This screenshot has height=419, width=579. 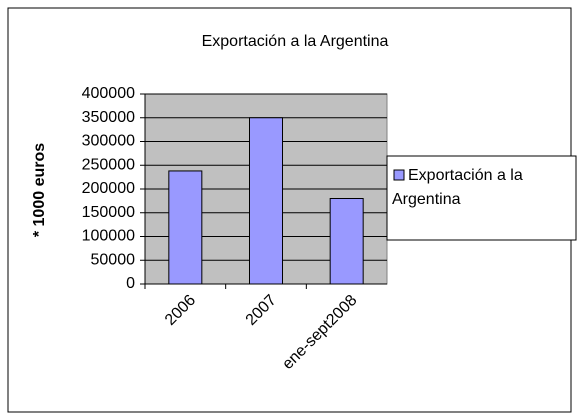 I want to click on y-tick-label: 150000, so click(x=108, y=212).